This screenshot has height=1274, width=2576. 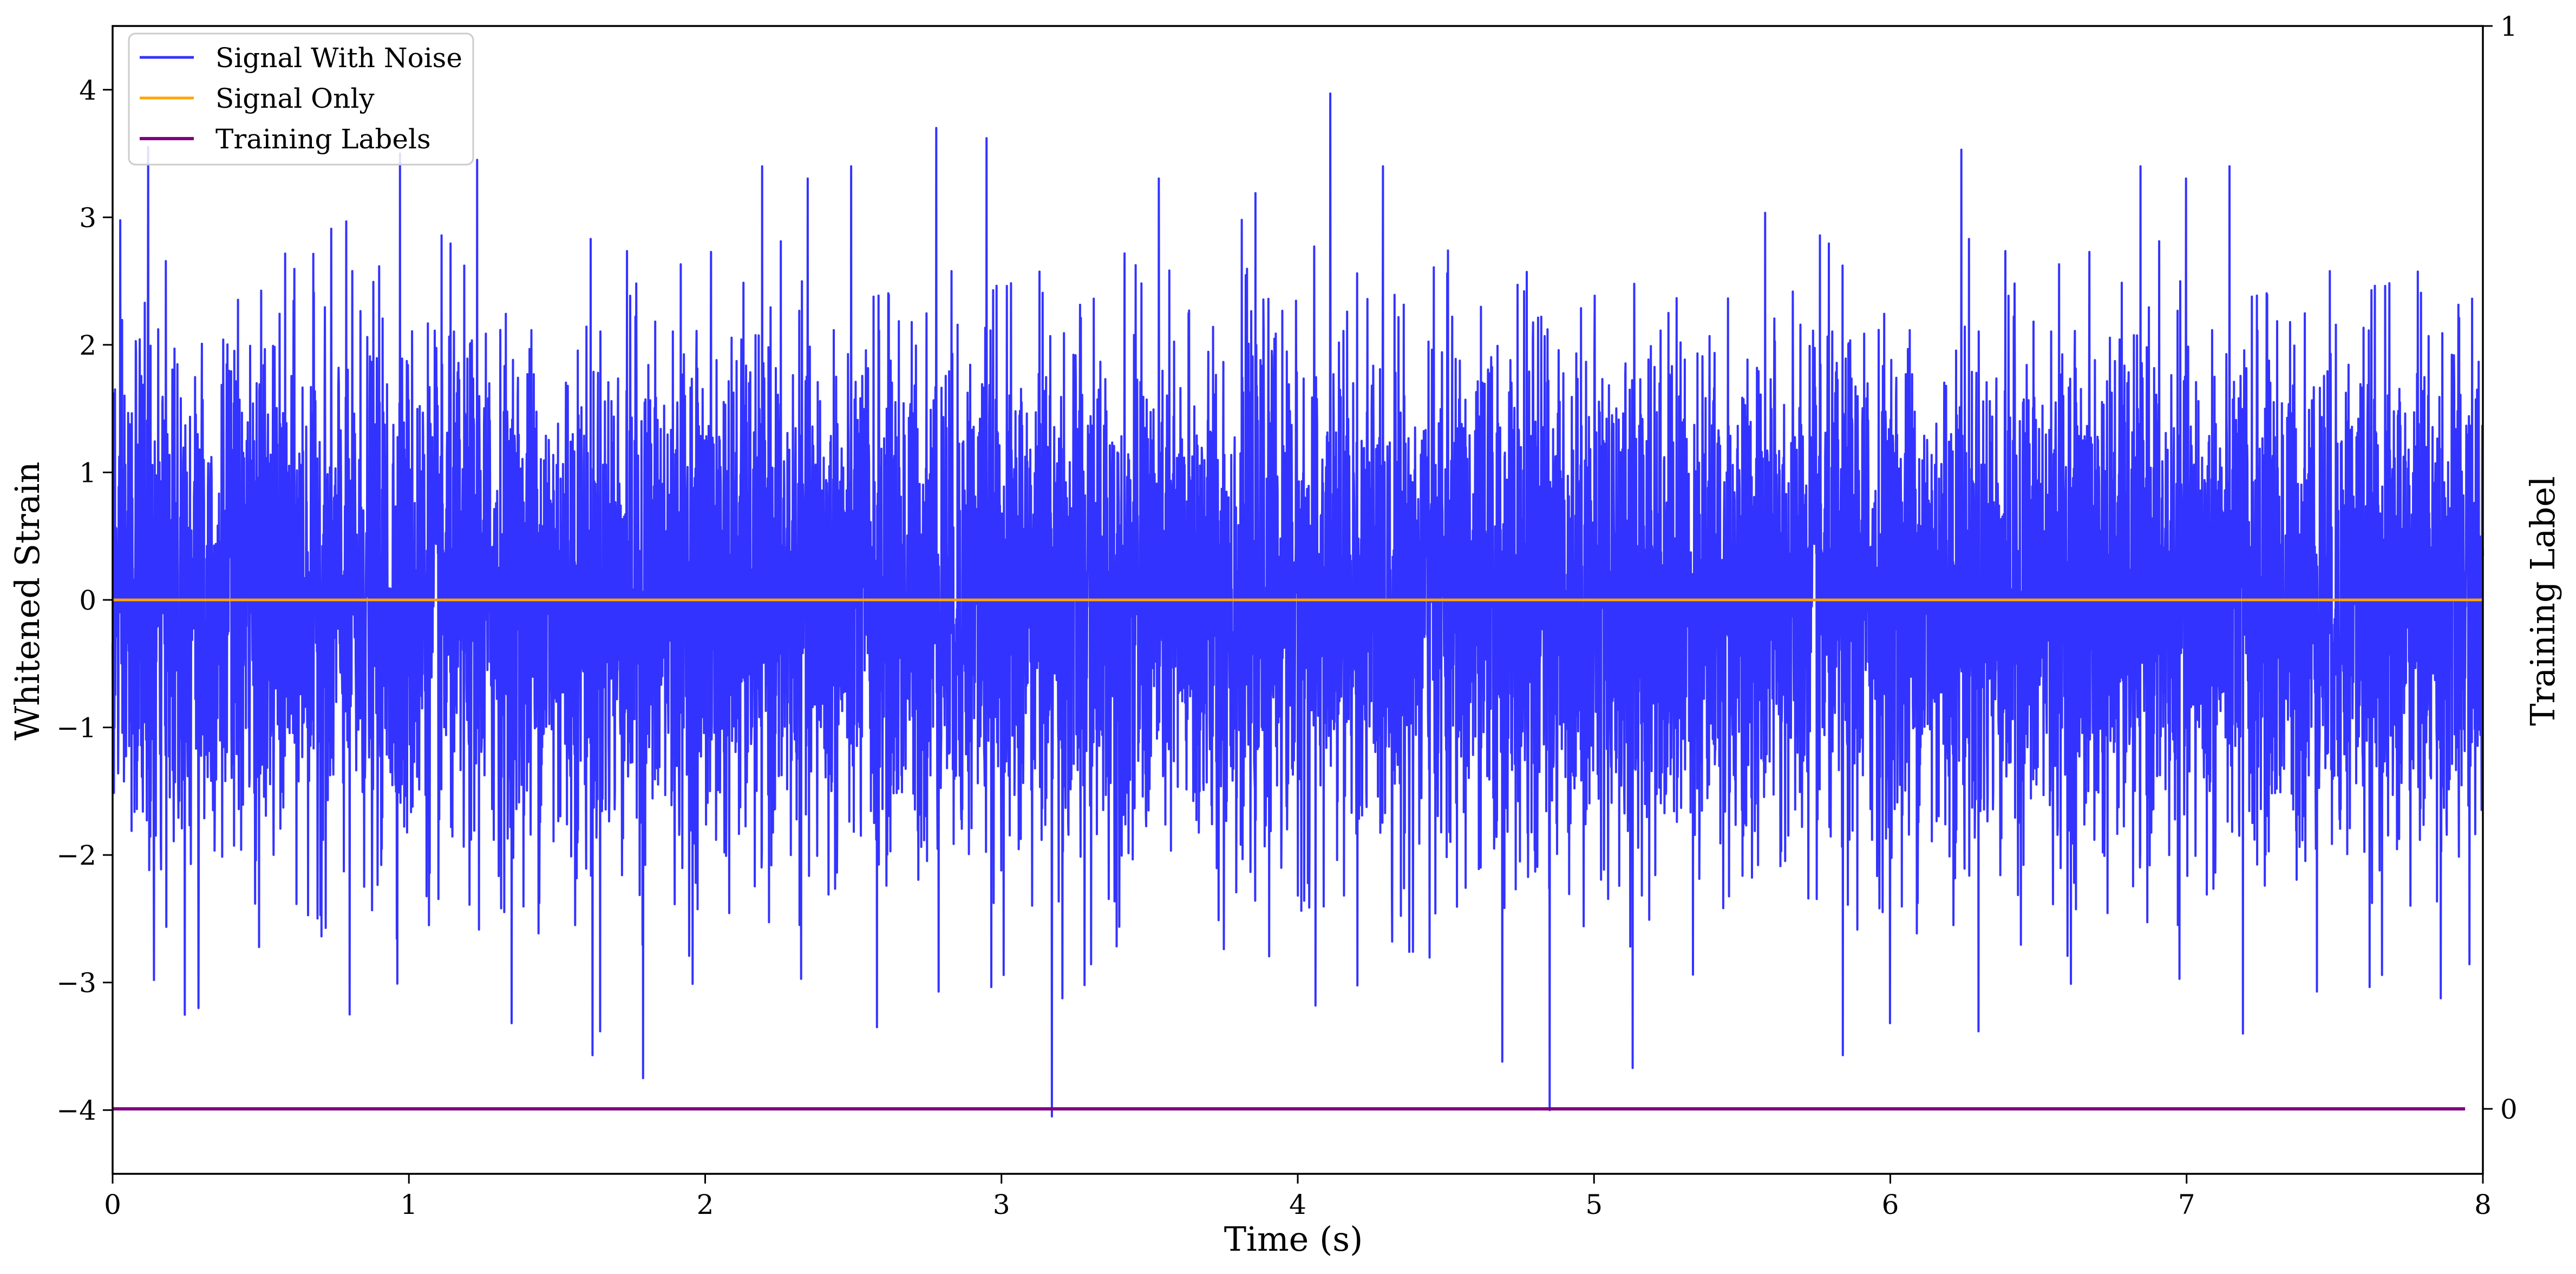 I want to click on x-tick-label: 0, so click(x=113, y=1204).